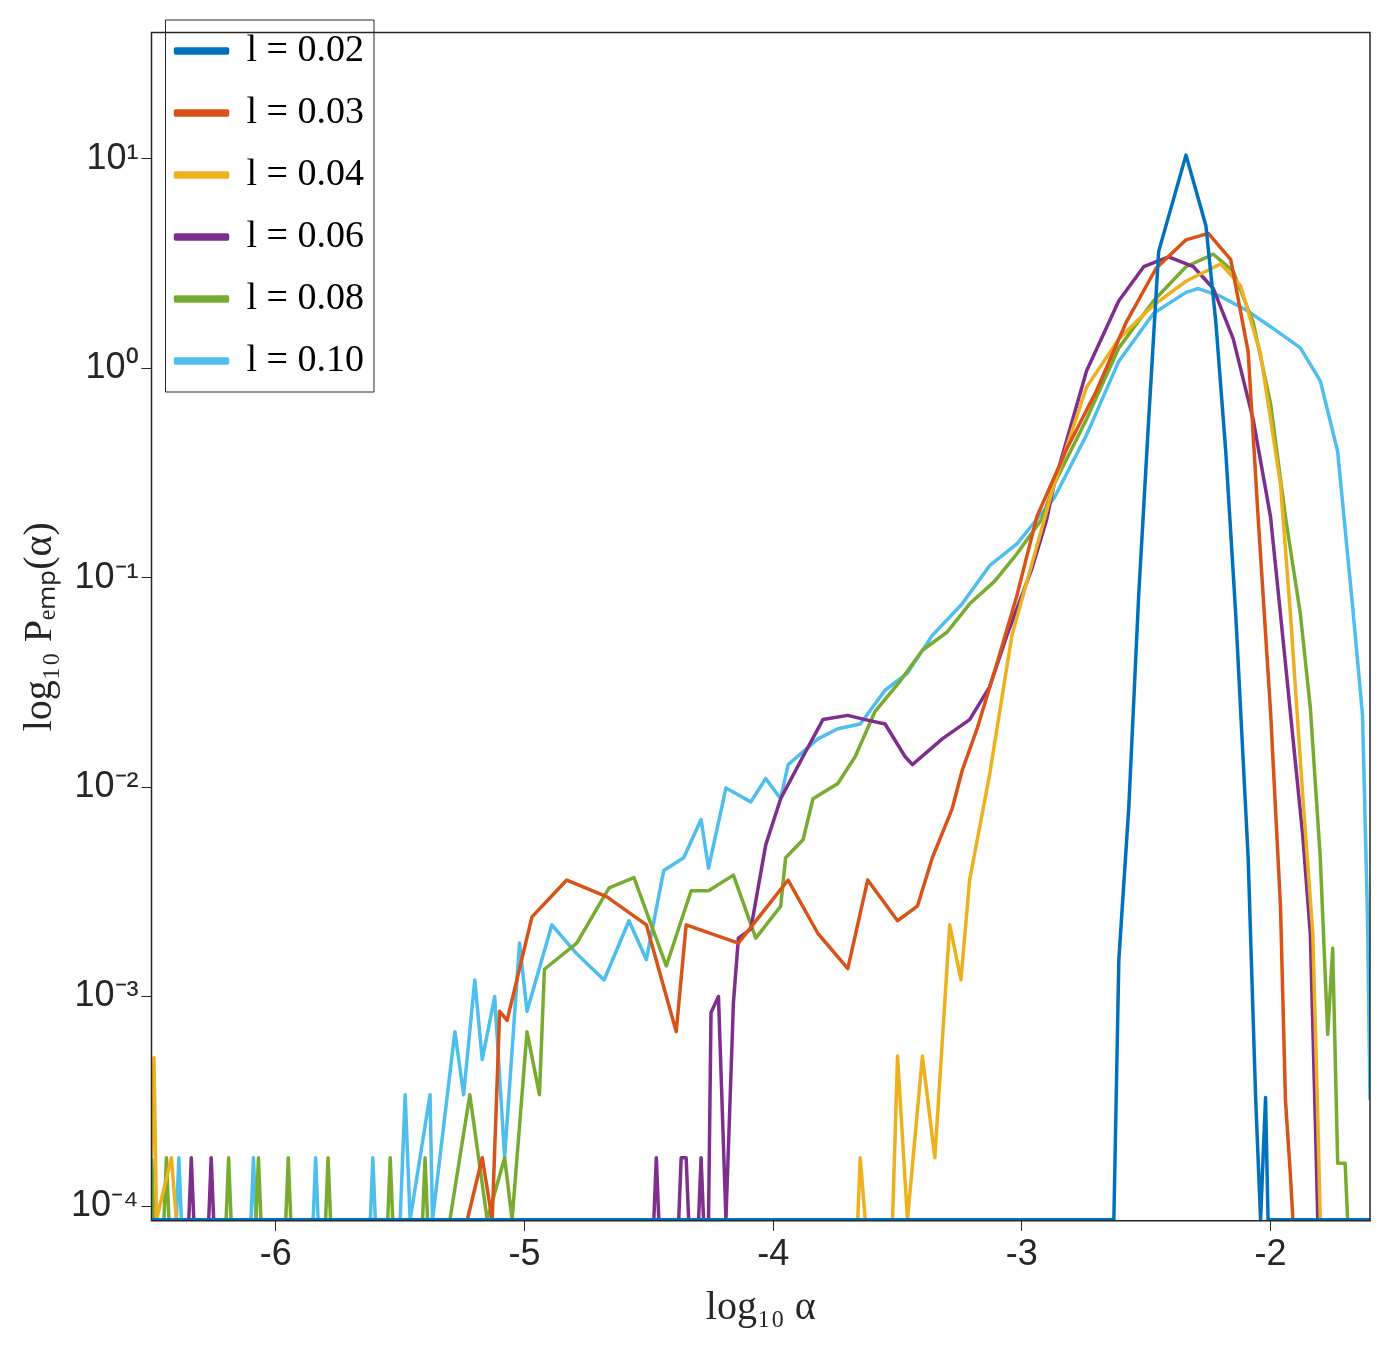 The width and height of the screenshot is (1388, 1348). What do you see at coordinates (760, 1305) in the screenshot?
I see `x-axis-title: log₁₀ α` at bounding box center [760, 1305].